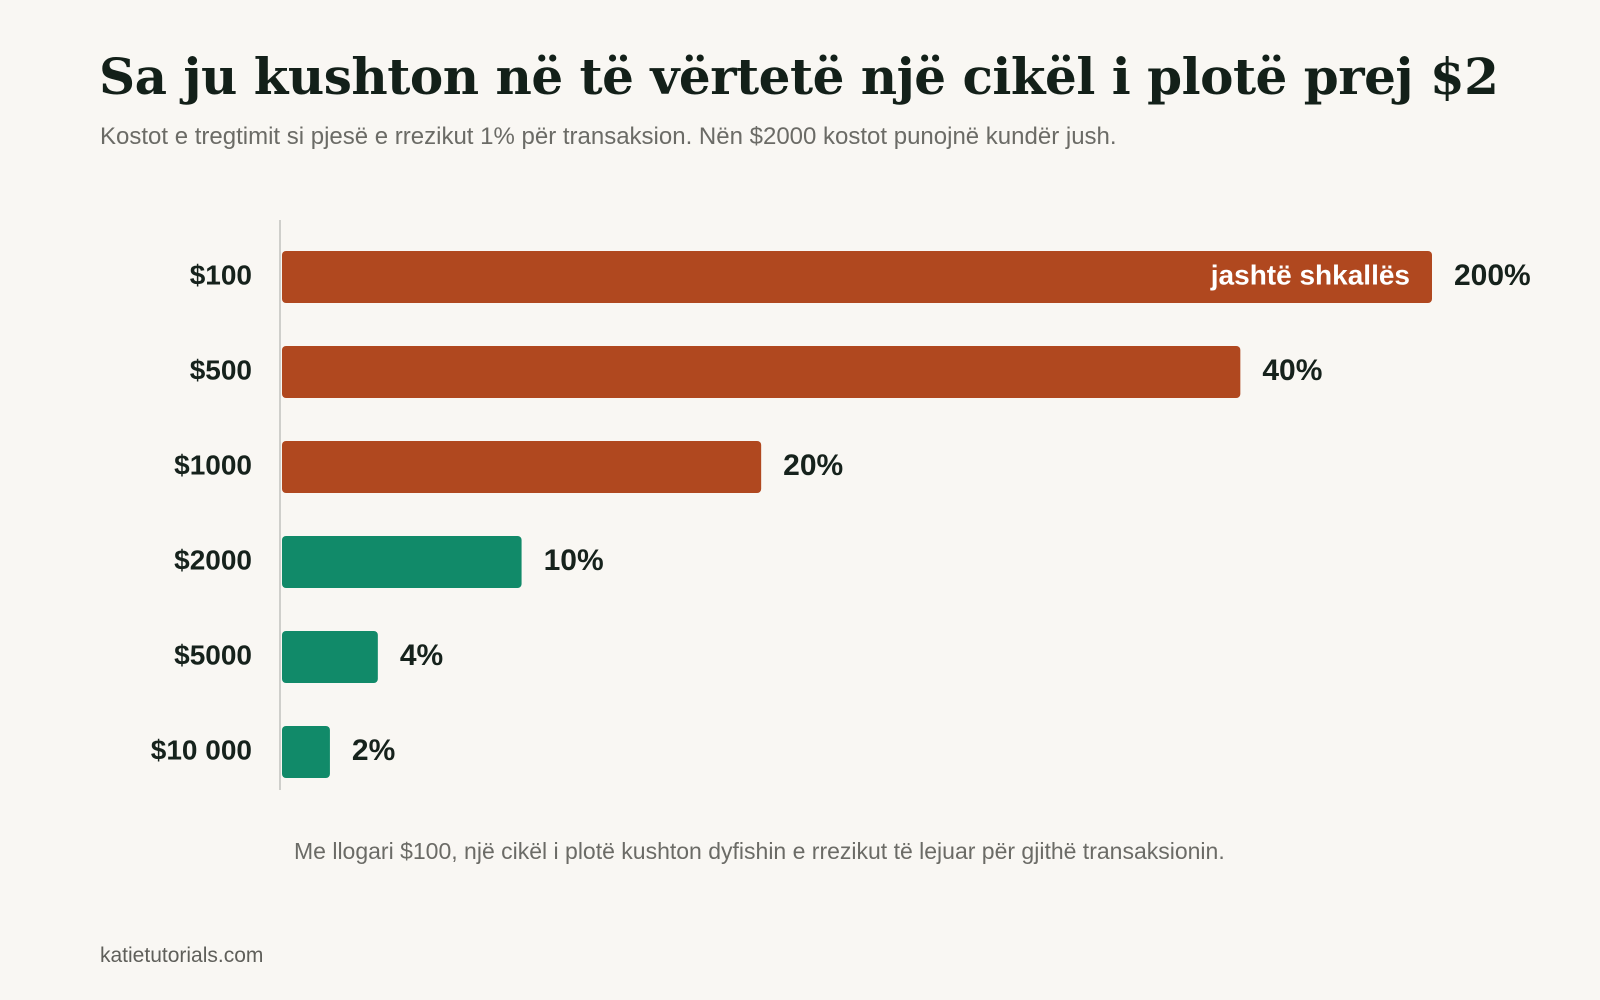 The height and width of the screenshot is (1000, 1600). What do you see at coordinates (1310, 274) in the screenshot?
I see `out-of-scale-label: jashtë shkallës` at bounding box center [1310, 274].